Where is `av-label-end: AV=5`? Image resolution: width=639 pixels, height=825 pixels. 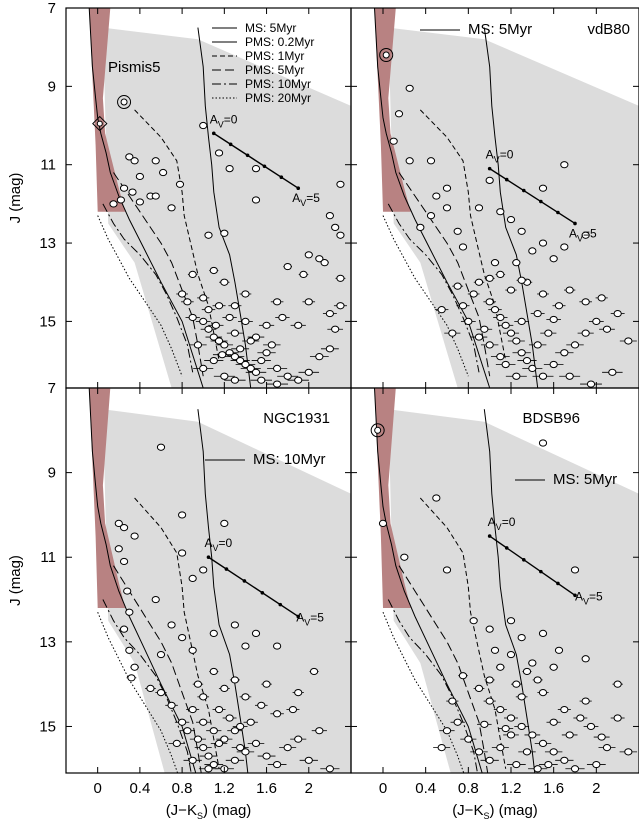
av-label-end: AV=5 is located at coordinates (583, 234).